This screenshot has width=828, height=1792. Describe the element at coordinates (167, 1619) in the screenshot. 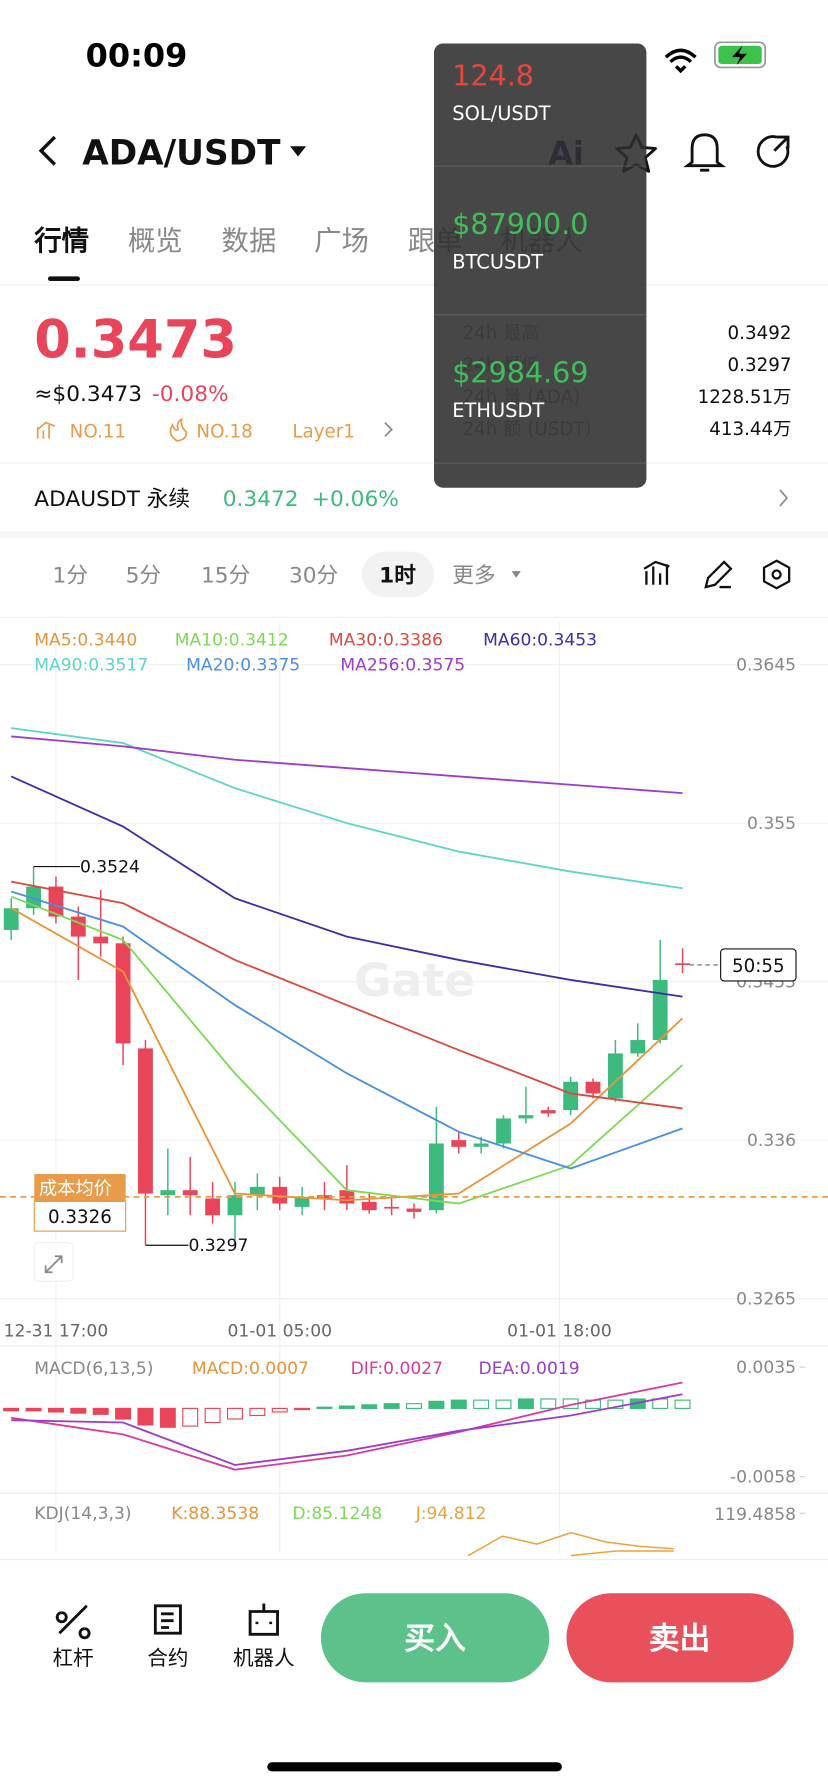

I see `contract-icon` at that location.